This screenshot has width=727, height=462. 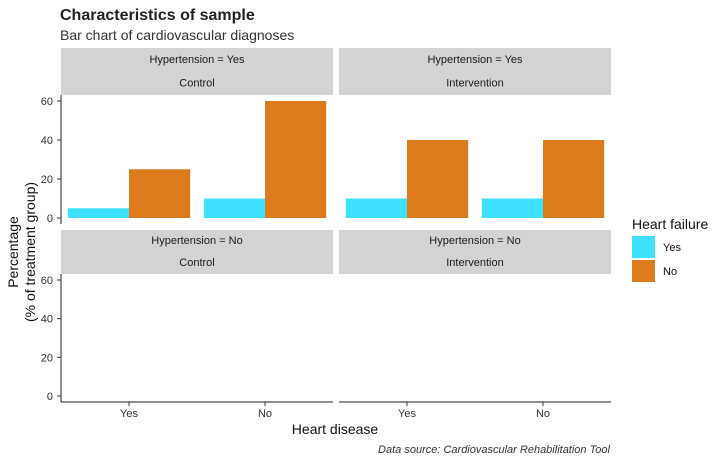 I want to click on legend: Heart failure Yes No, so click(x=670, y=249).